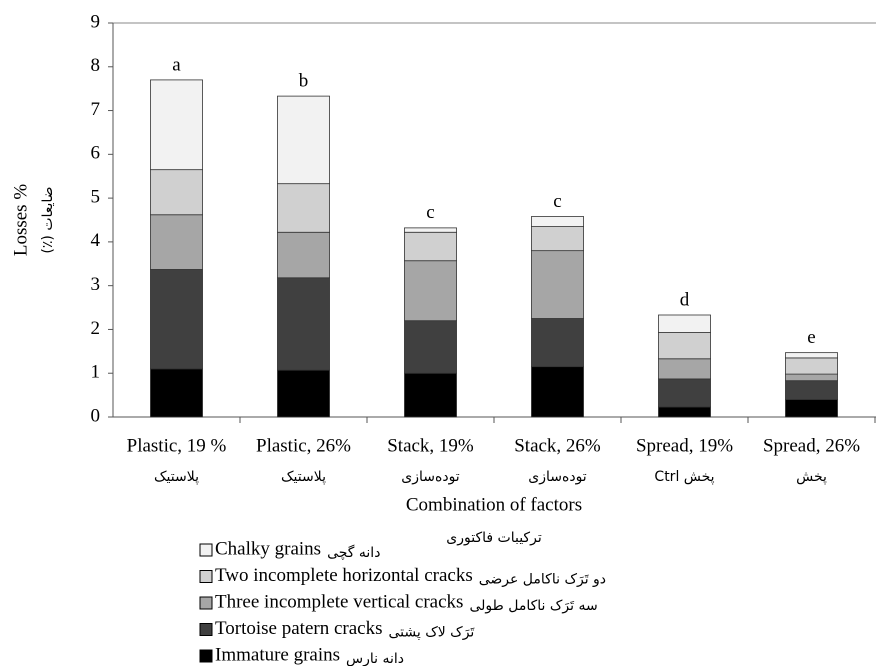 This screenshot has height=666, width=876. I want to click on legend-label-local: تَرَک لاک پشتی, so click(431, 633).